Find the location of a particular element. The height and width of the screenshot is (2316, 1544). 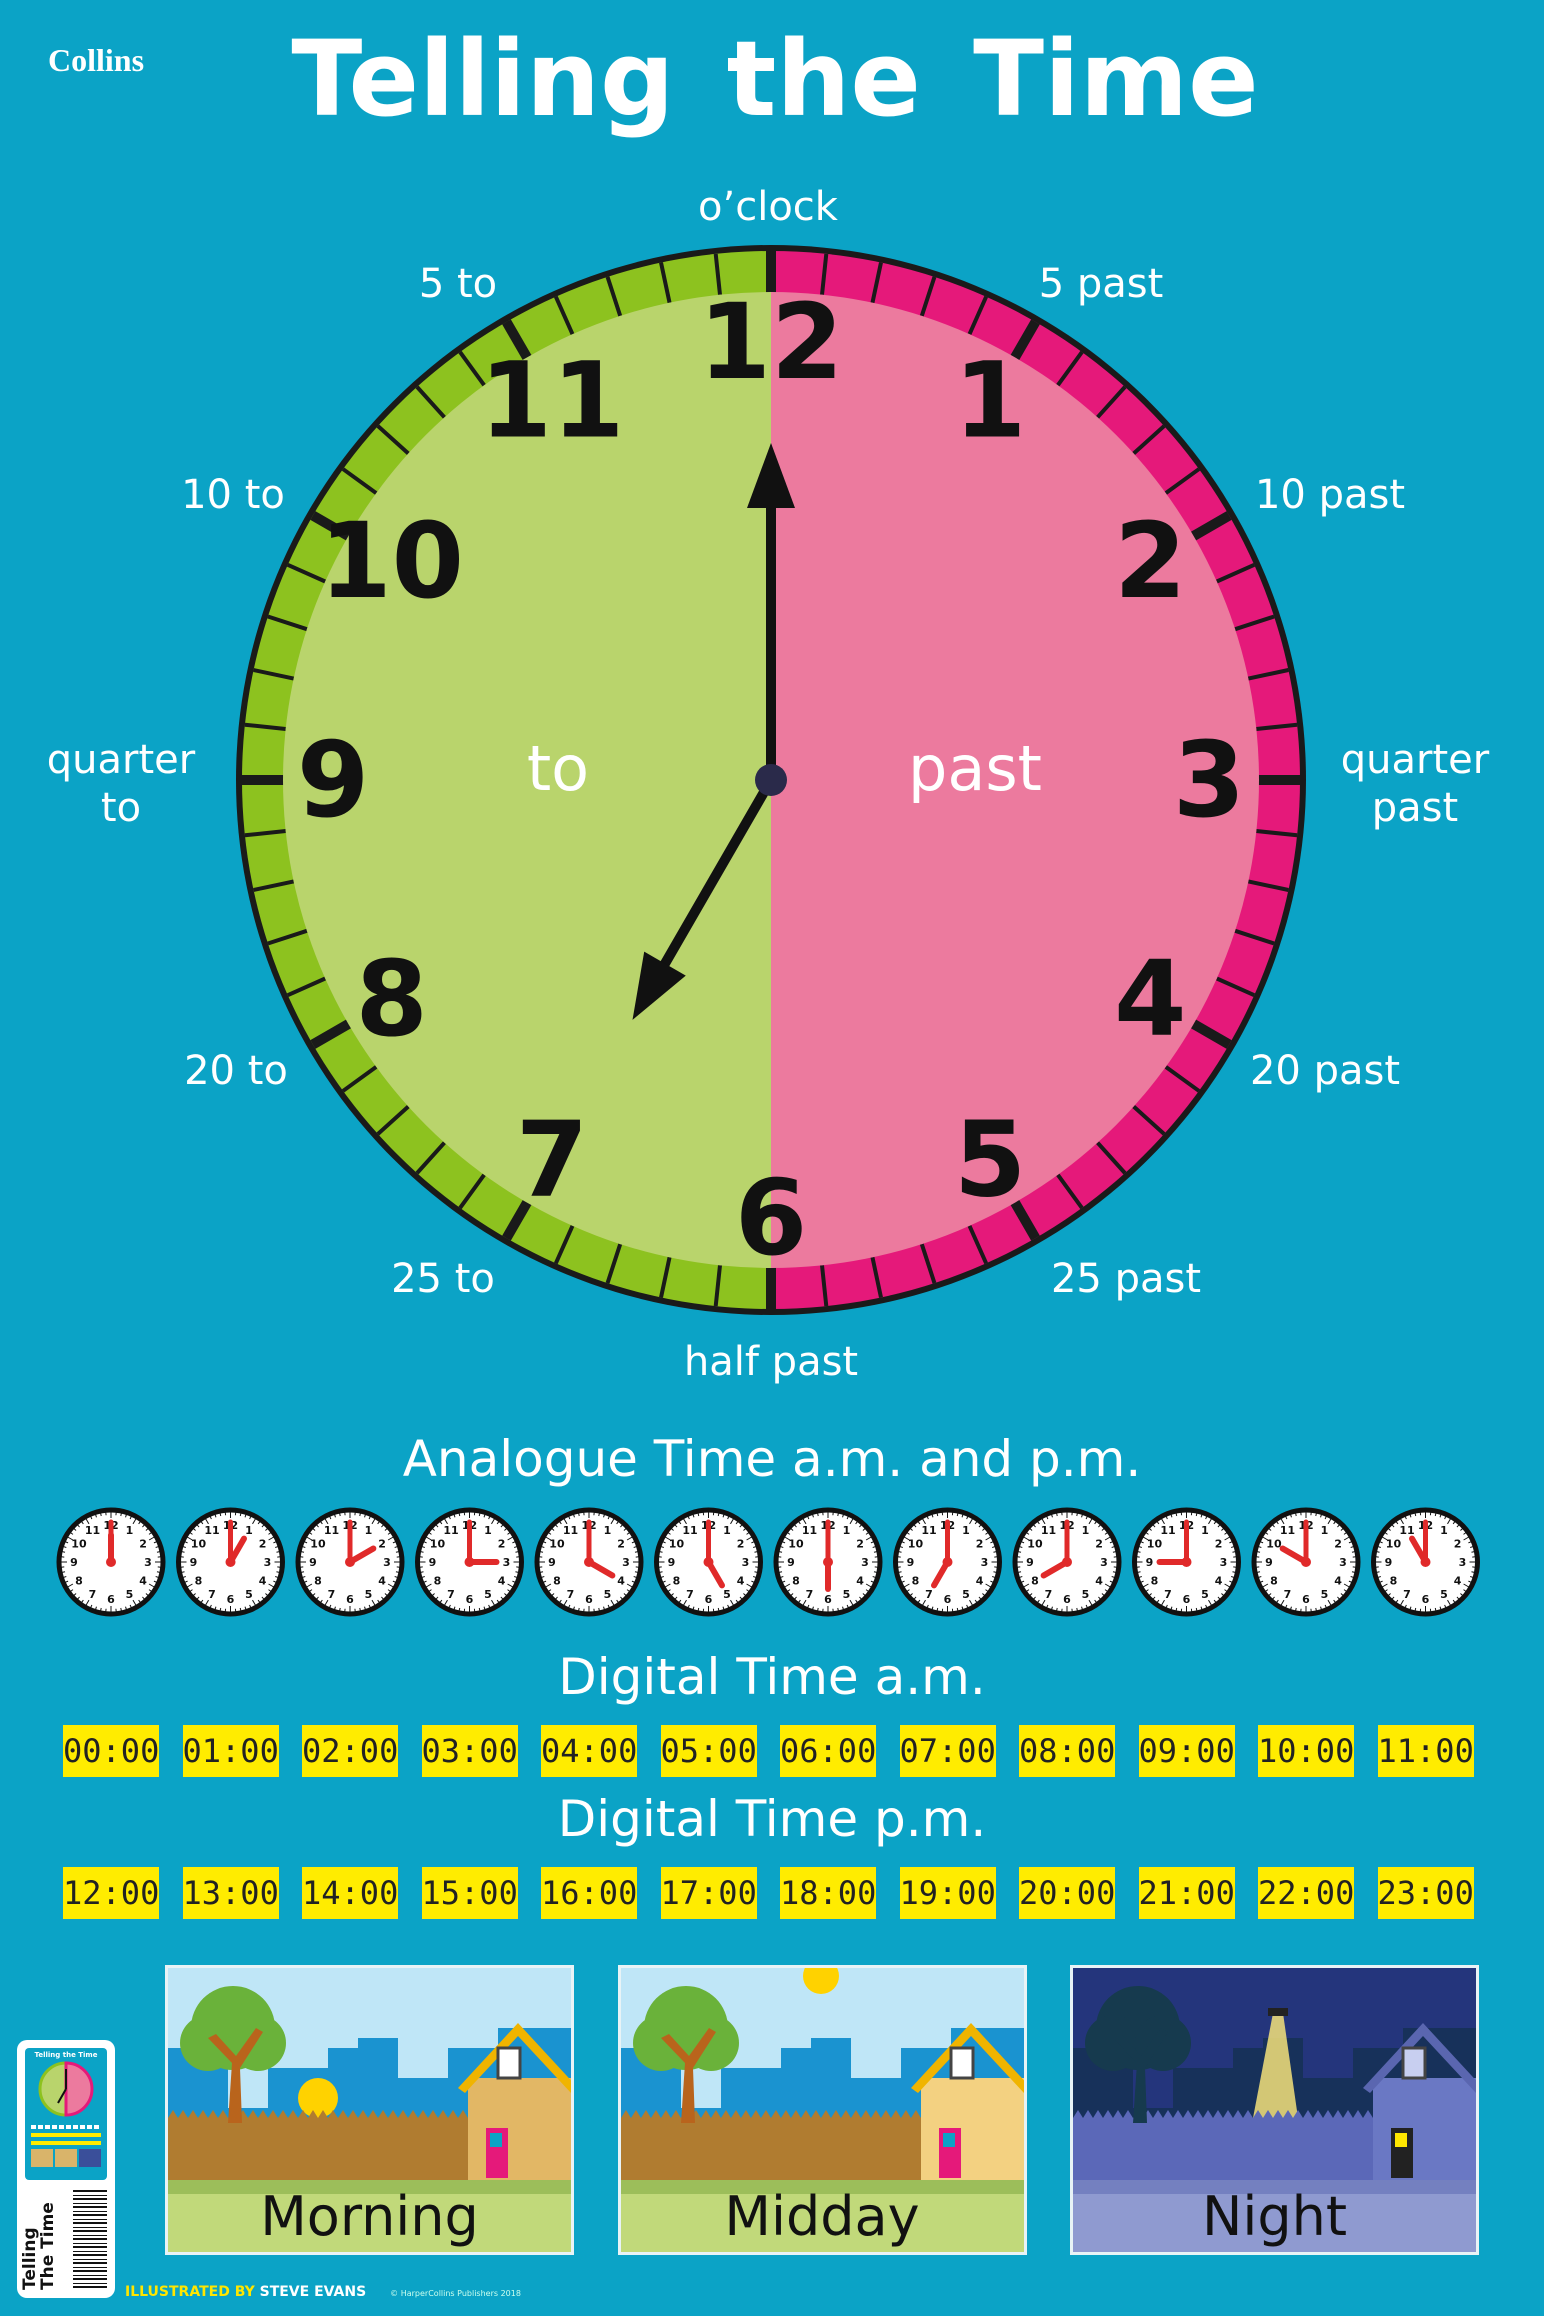

spine-title: Telling The Time is located at coordinates (39, 2246).